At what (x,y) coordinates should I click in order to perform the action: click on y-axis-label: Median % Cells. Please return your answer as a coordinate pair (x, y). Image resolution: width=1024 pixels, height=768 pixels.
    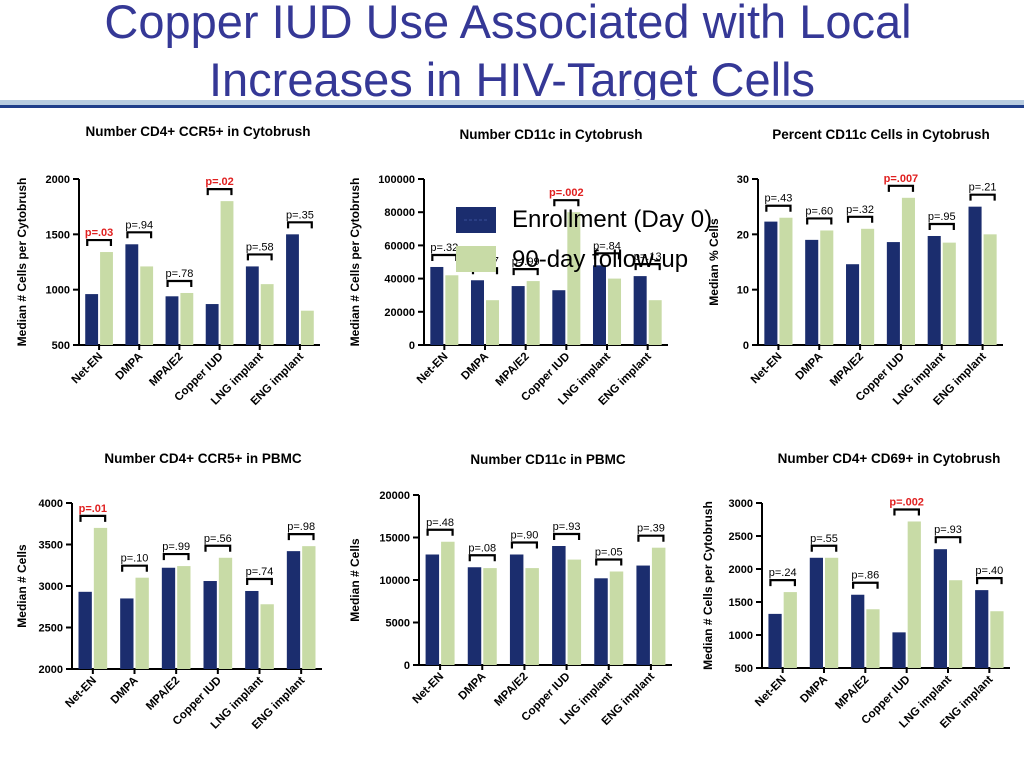
    Looking at the image, I should click on (714, 262).